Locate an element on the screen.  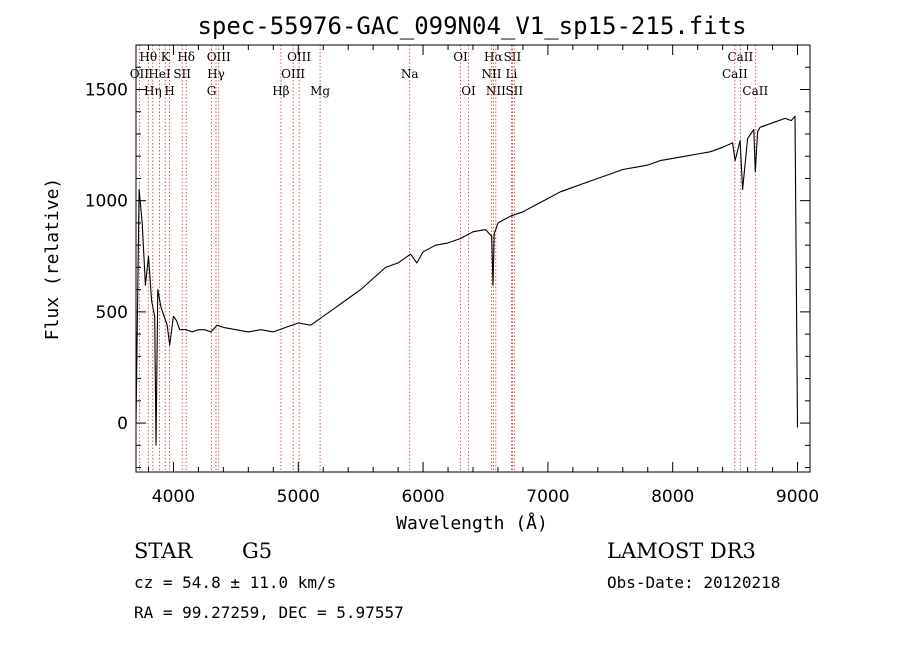
line-marker-label: OII is located at coordinates (140, 74).